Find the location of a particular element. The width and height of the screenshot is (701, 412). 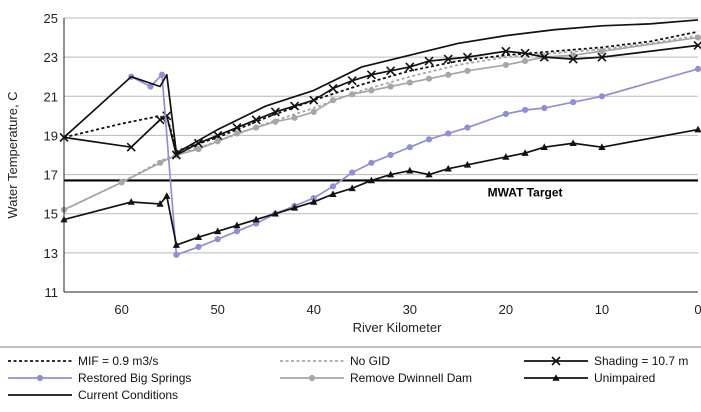

y-axis-label: Water Temperature, C is located at coordinates (12, 154).